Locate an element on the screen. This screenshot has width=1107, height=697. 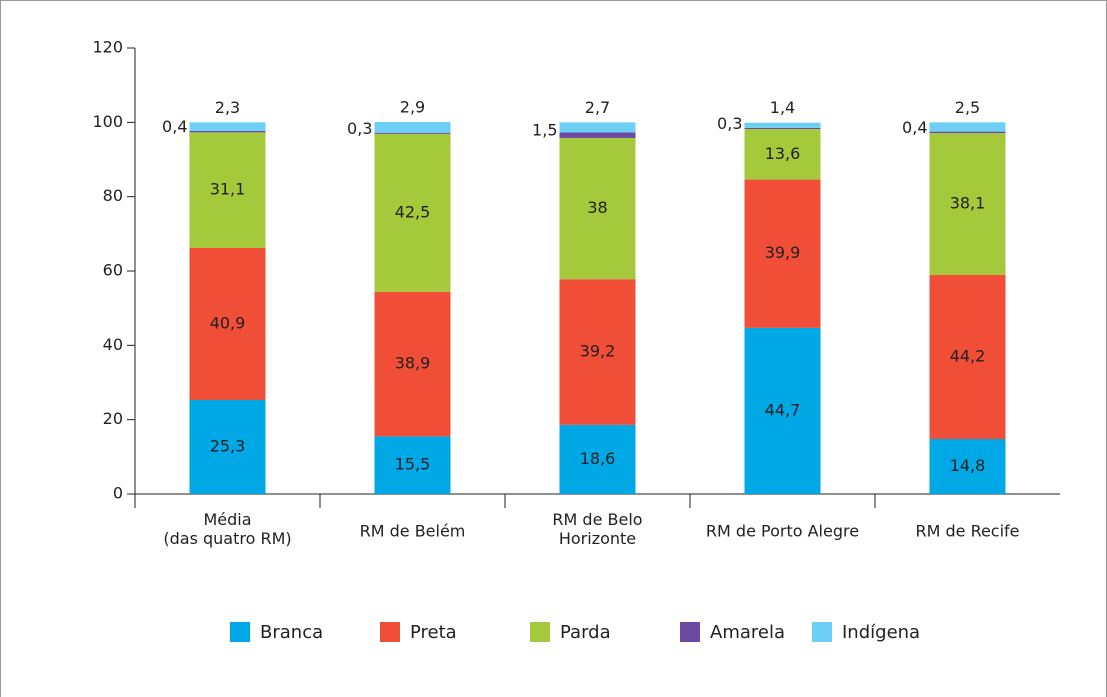
data-label: 31,1 is located at coordinates (228, 189).